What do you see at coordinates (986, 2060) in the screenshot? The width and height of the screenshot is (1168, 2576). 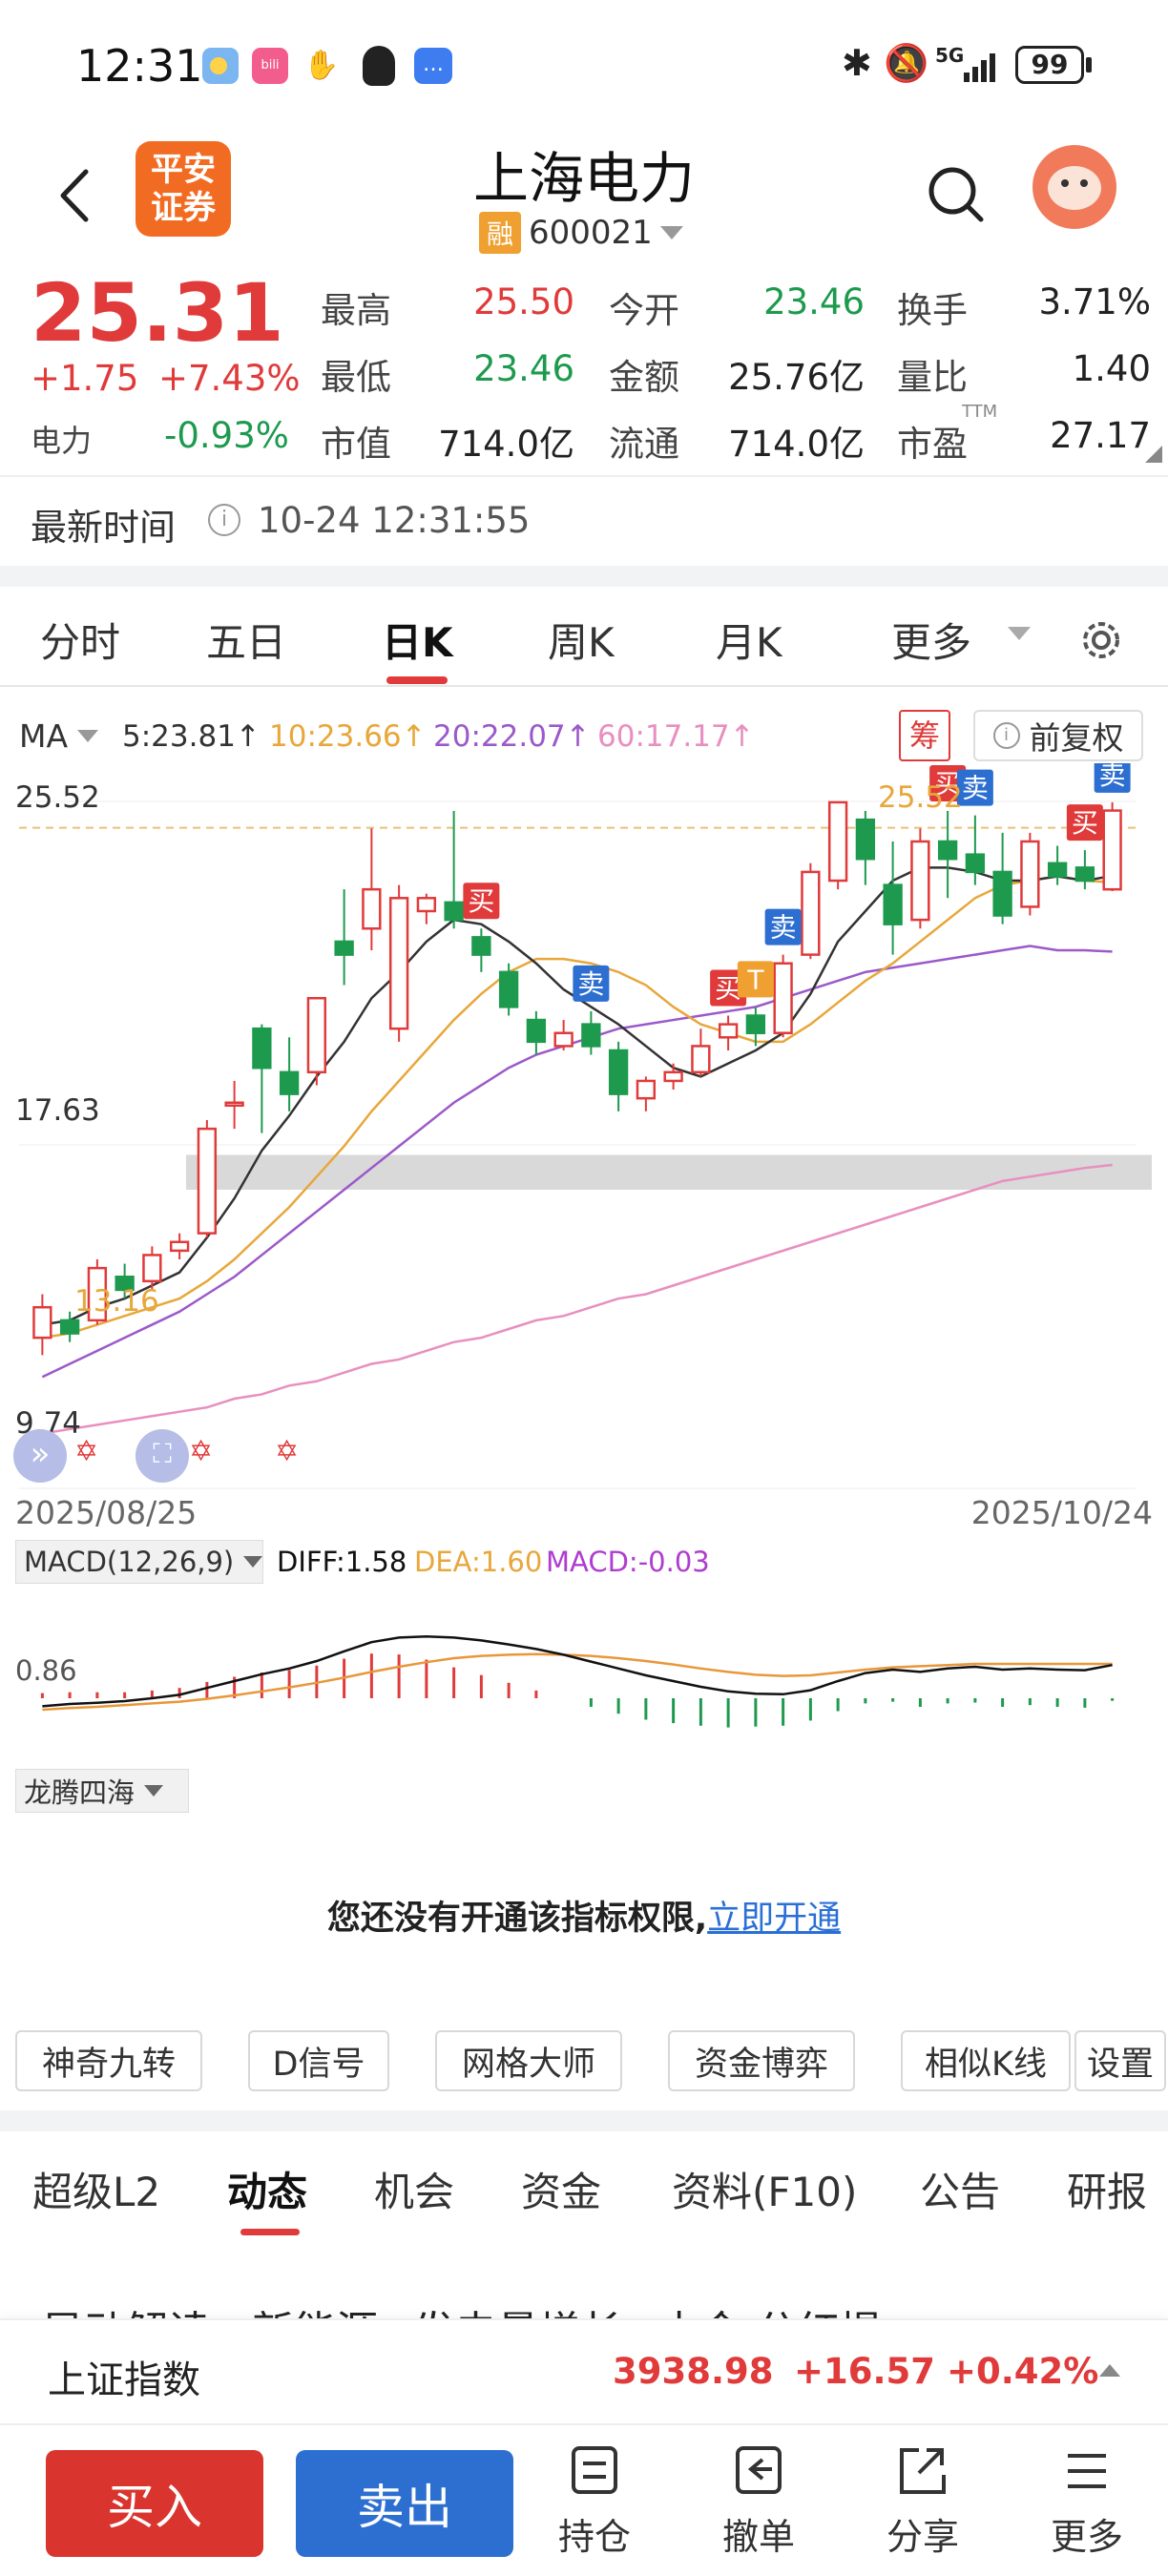 I see `indicator-button: 相似K线` at bounding box center [986, 2060].